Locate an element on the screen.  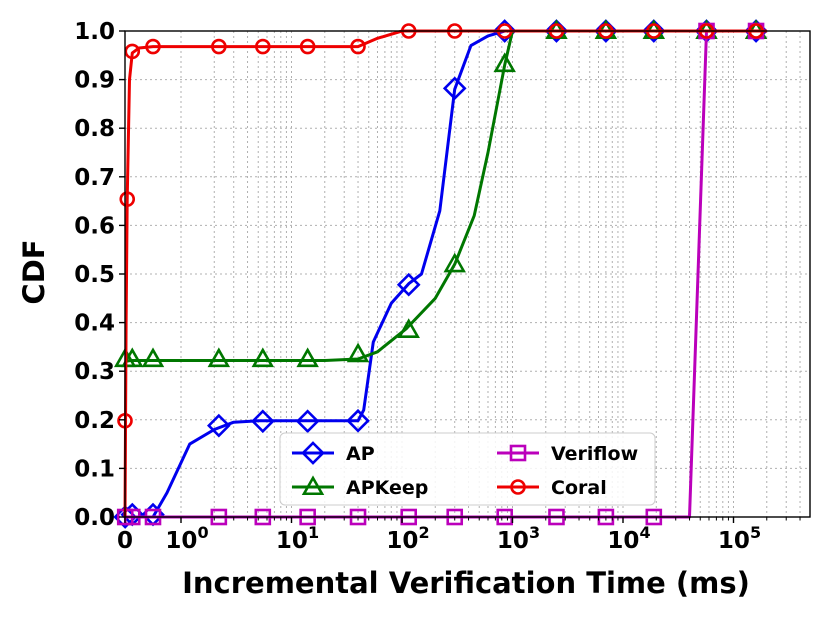
y-axis-ticks: 0.0 0.1 0.2 0.3 0.4 0.5 0.6 0.7 0.8 0.9 1.0 is located at coordinates (99, 275).